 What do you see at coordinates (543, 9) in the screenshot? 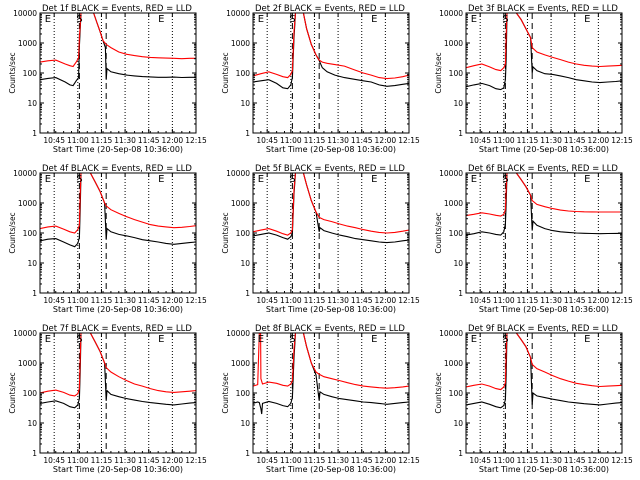
I see `panel-title: Det 3f BLACK = Events, RED = LLD` at bounding box center [543, 9].